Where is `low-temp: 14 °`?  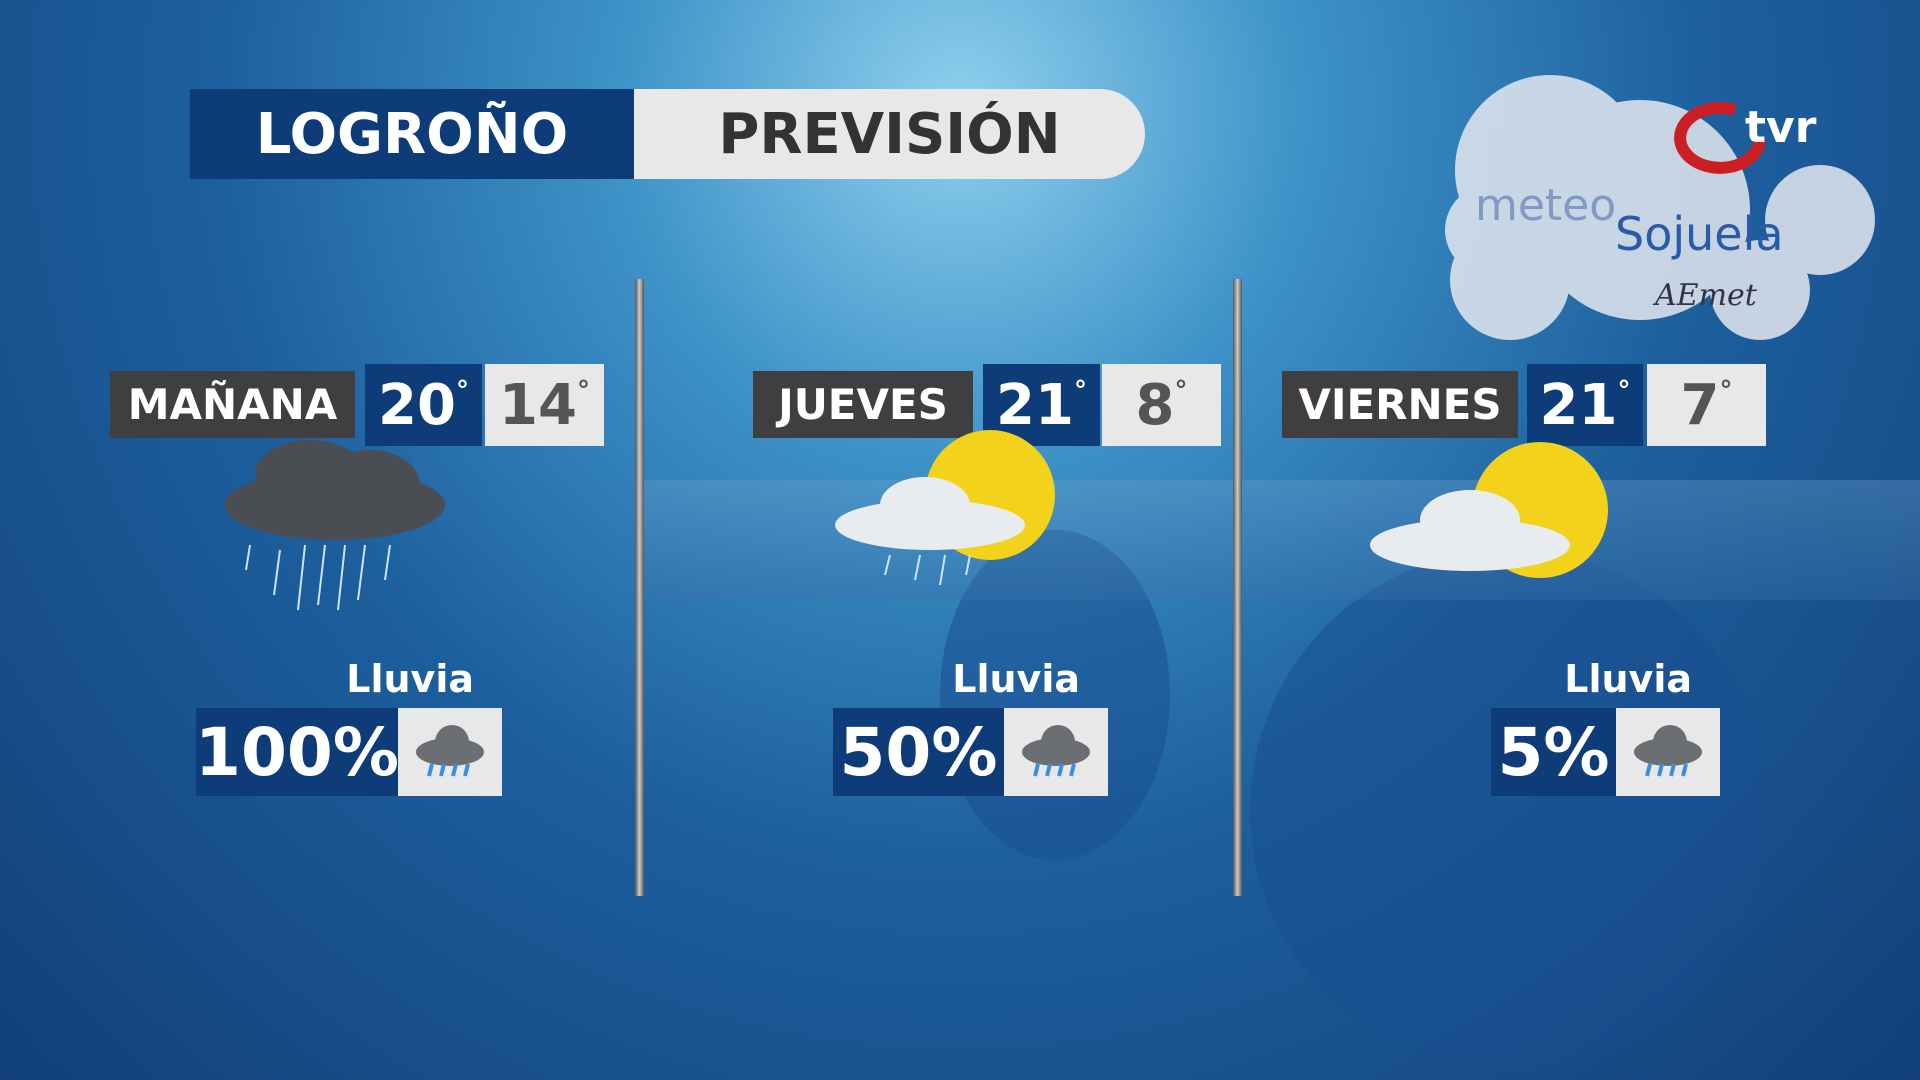 low-temp: 14 ° is located at coordinates (544, 405).